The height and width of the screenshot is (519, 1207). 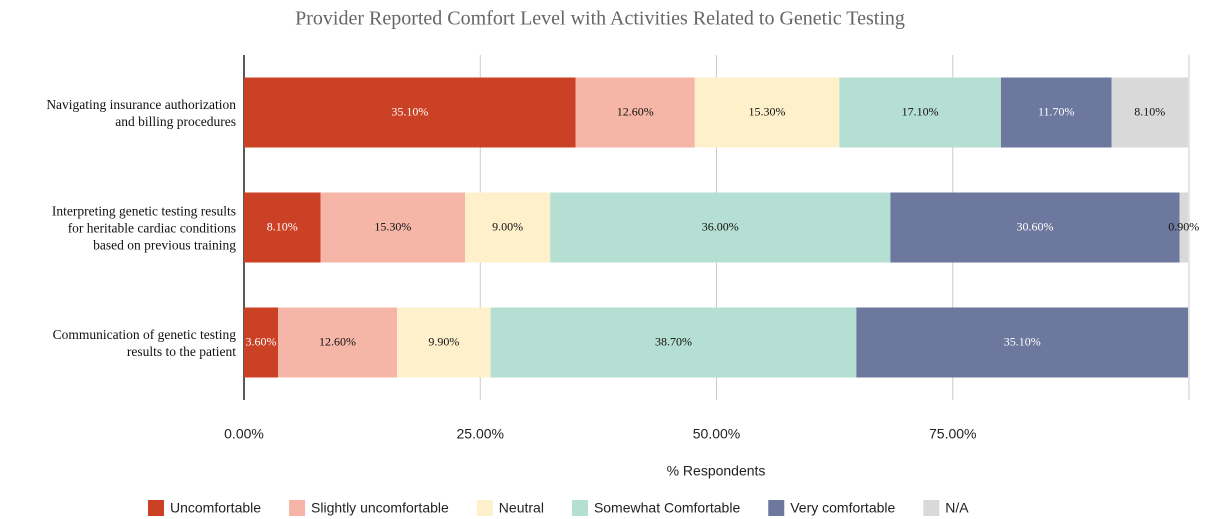 What do you see at coordinates (957, 508) in the screenshot?
I see `legend-label: N/A` at bounding box center [957, 508].